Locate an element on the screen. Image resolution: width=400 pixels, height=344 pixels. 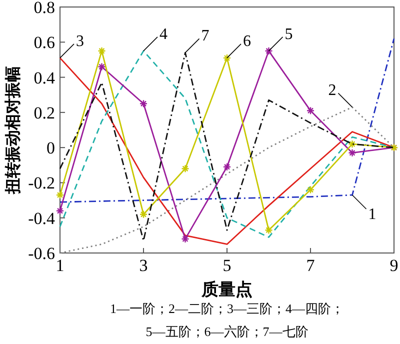
x-tick-label: 5 is located at coordinates (227, 265).